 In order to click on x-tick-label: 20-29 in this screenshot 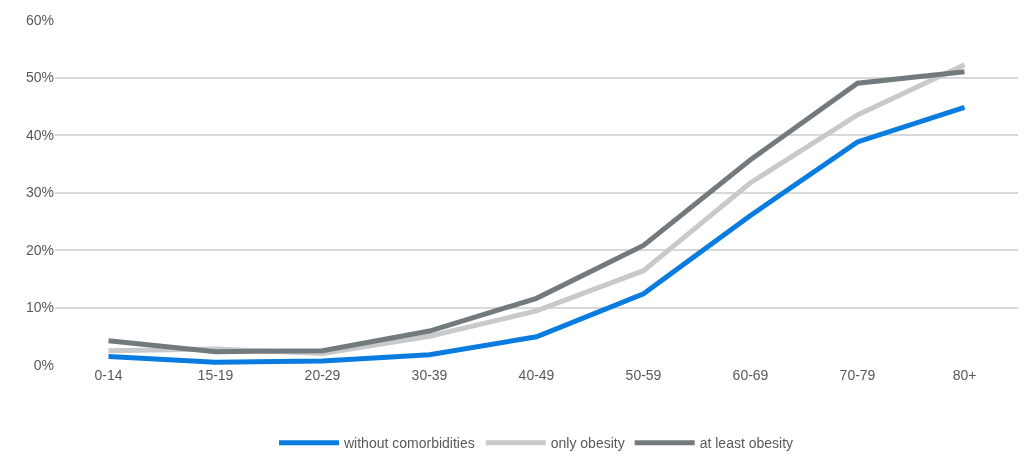, I will do `click(322, 375)`.